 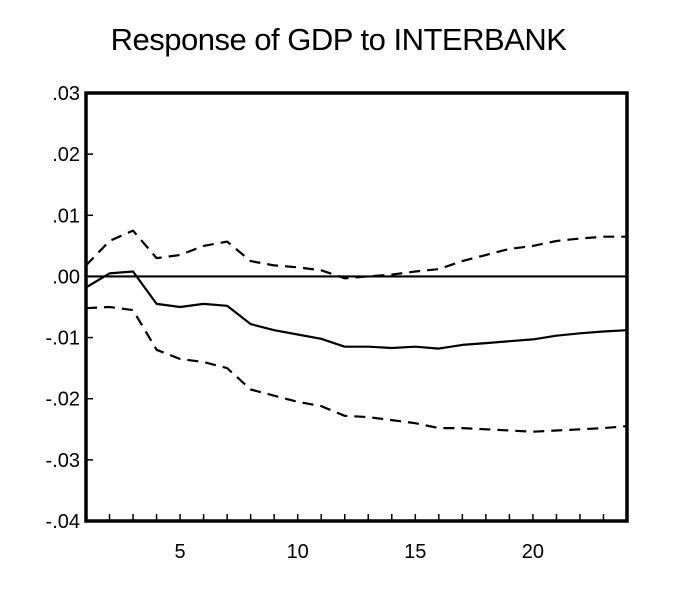 What do you see at coordinates (338, 39) in the screenshot?
I see `chart-title: Response of GDP to INTERBANK` at bounding box center [338, 39].